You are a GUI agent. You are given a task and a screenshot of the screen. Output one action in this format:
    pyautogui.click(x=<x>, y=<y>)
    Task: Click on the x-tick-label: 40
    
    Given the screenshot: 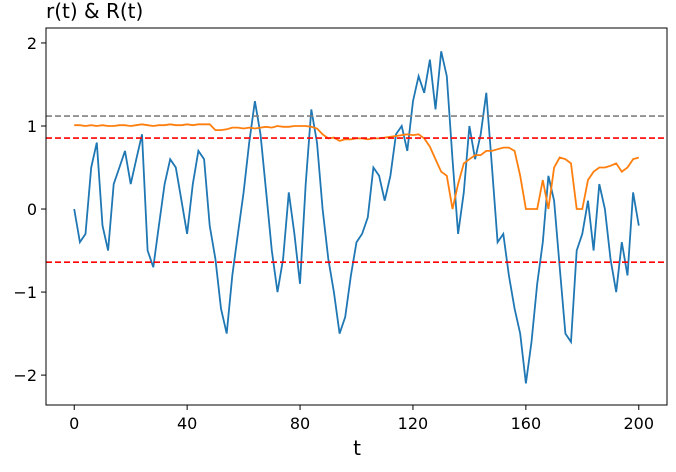 What is the action you would take?
    pyautogui.click(x=187, y=423)
    